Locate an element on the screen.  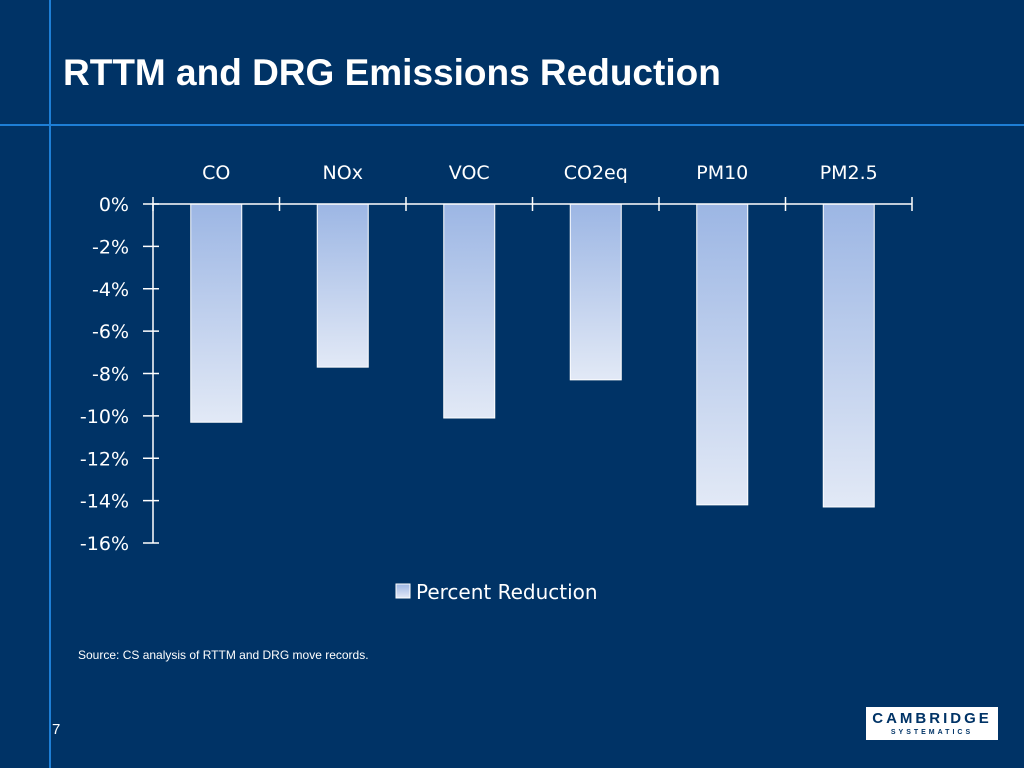
legend-swatch is located at coordinates (403, 591).